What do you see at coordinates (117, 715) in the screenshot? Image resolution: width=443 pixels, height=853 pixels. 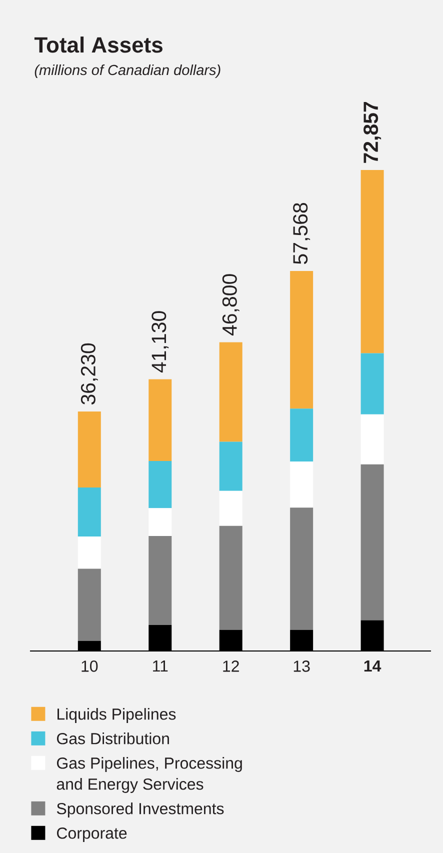 I see `legend-label: Liquids Pipelines` at bounding box center [117, 715].